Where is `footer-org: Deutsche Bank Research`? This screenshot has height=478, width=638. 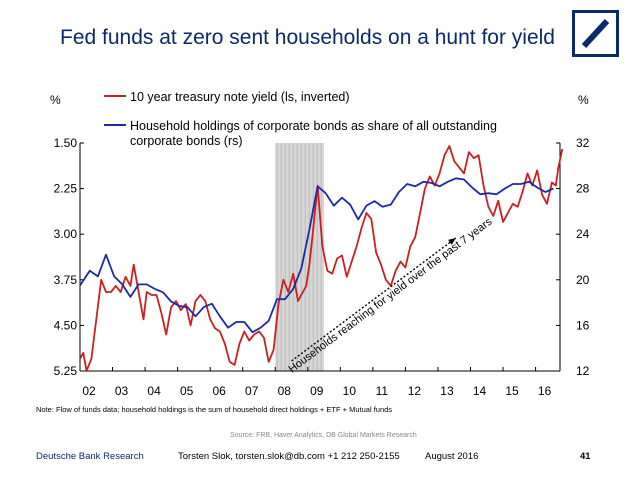 footer-org: Deutsche Bank Research is located at coordinates (90, 456).